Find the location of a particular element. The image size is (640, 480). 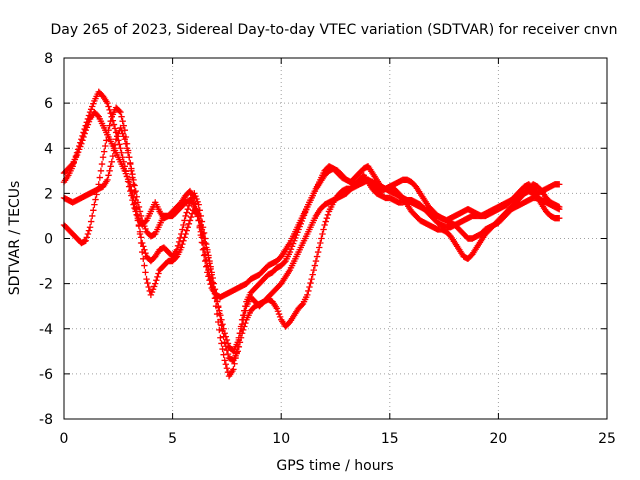

x-tick-label: 0 is located at coordinates (64, 439).